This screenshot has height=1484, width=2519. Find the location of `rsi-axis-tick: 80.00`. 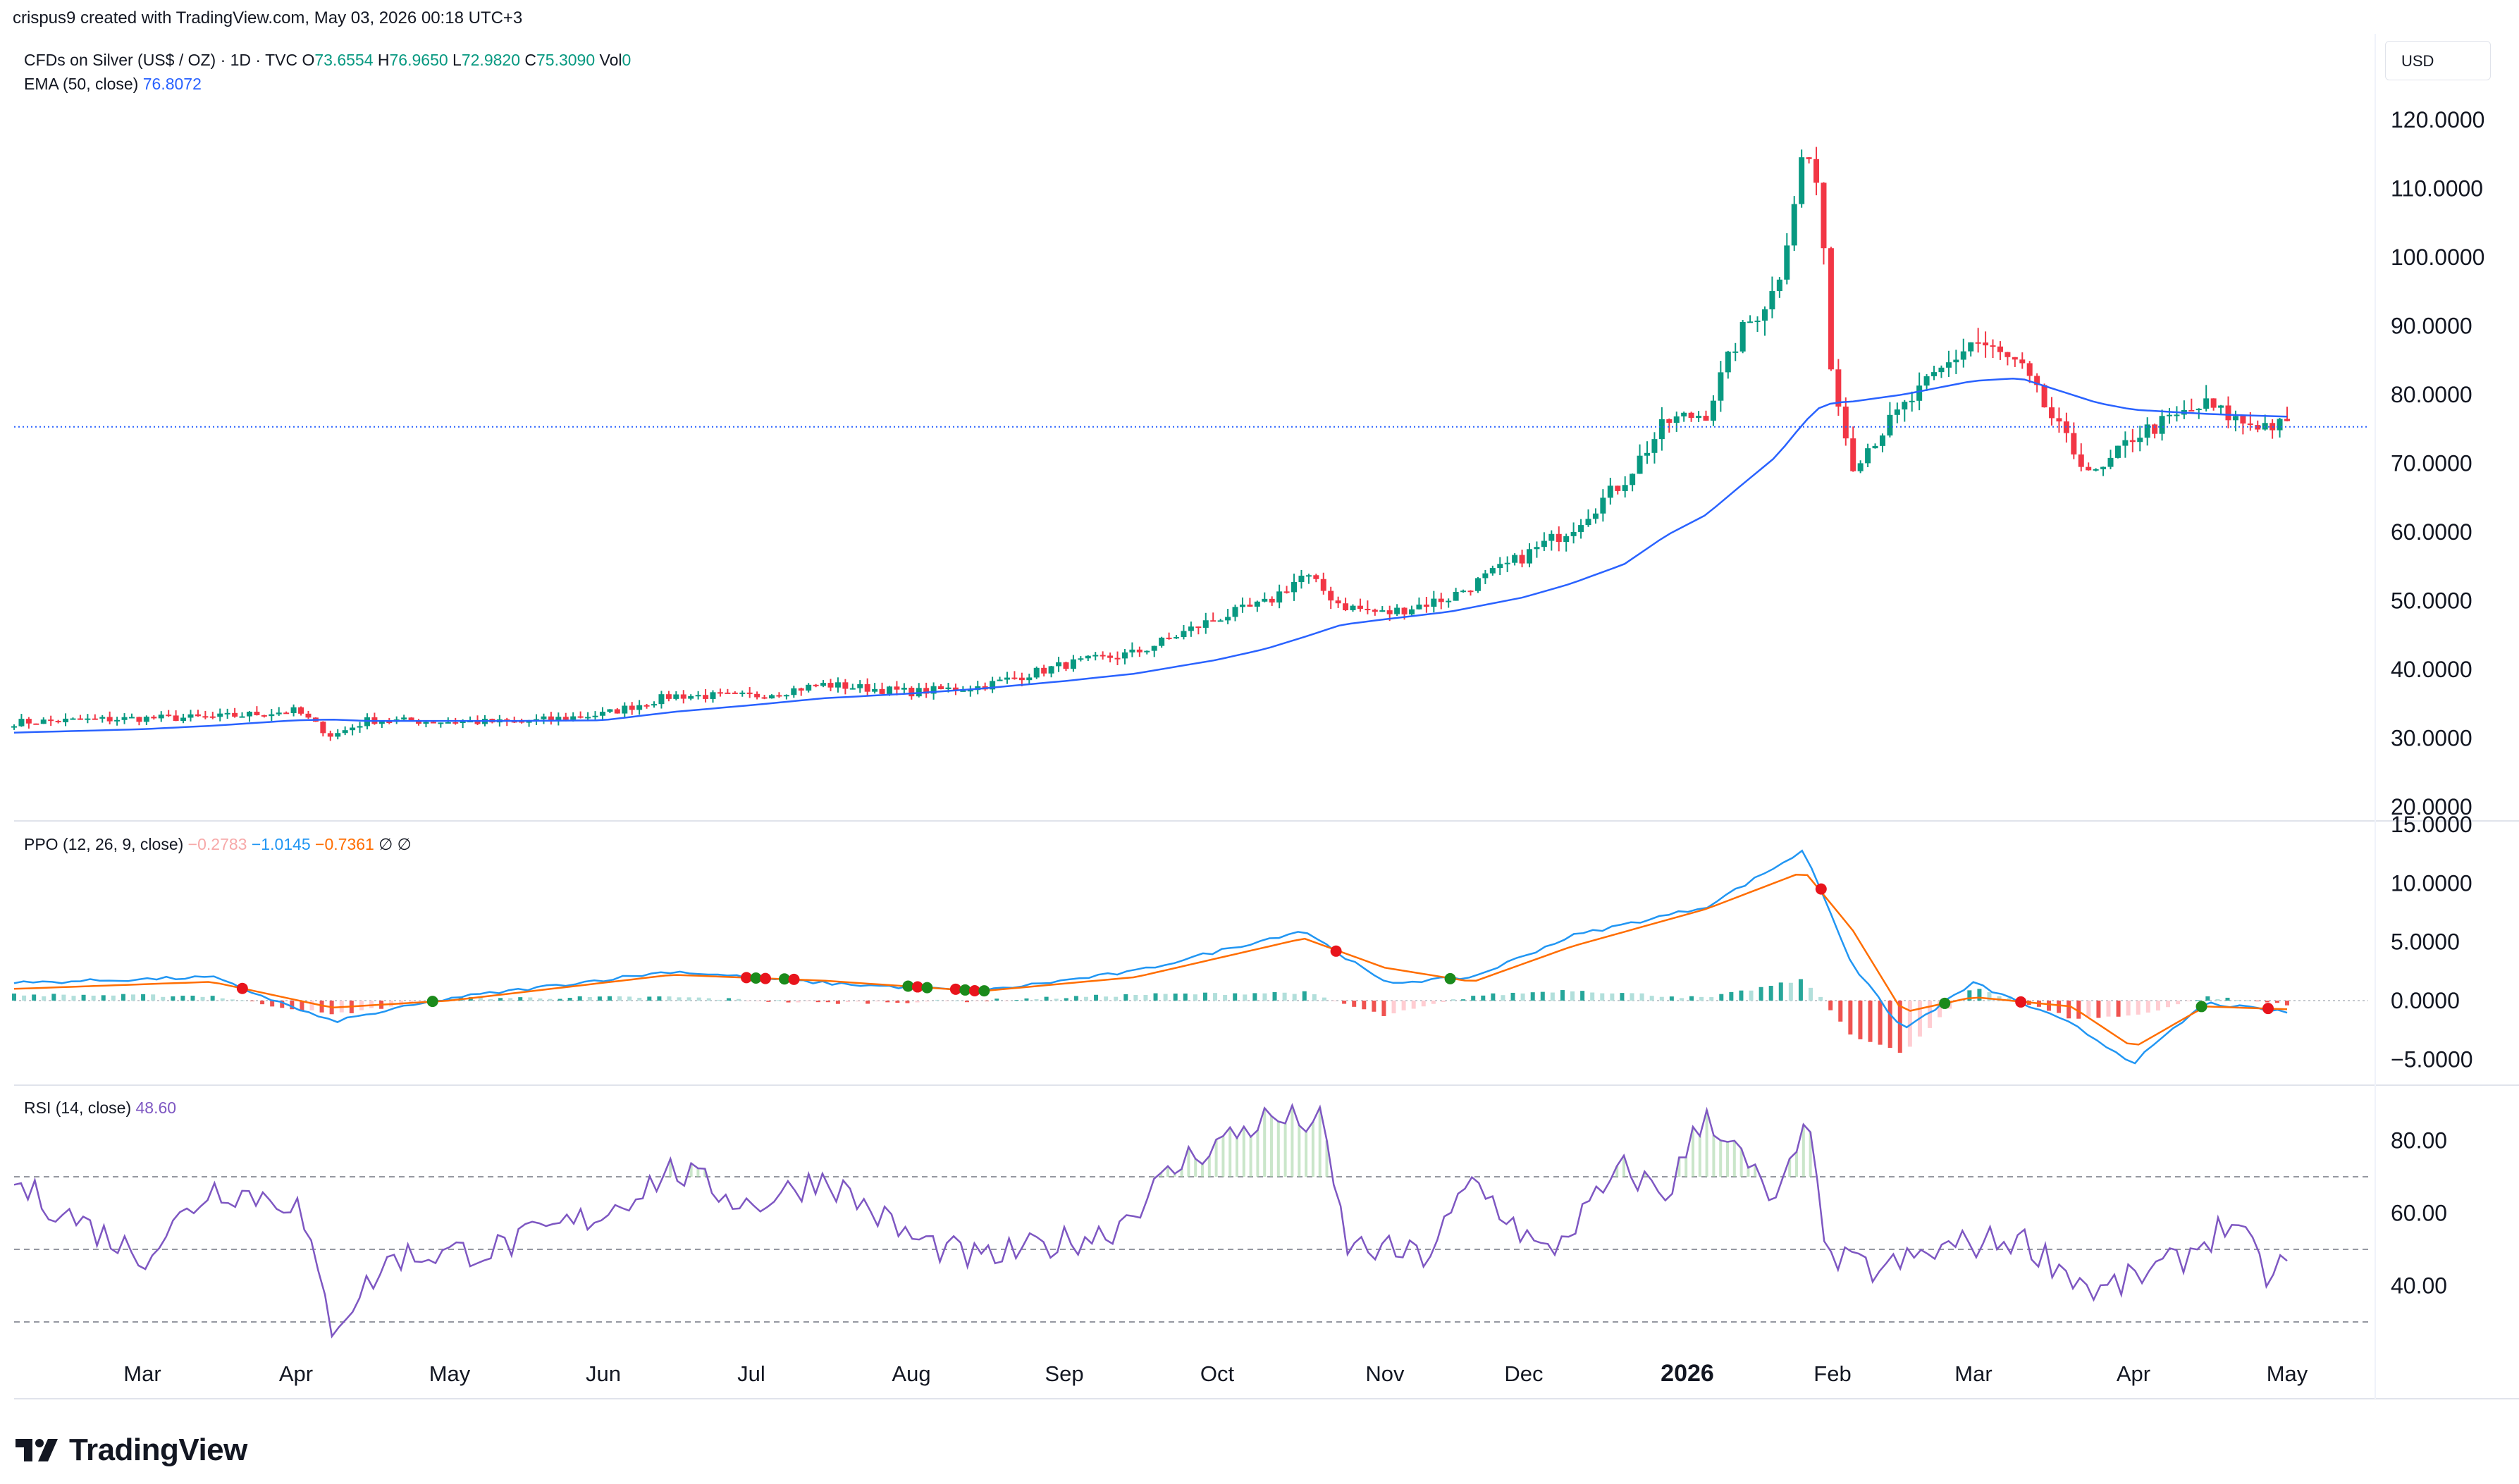

rsi-axis-tick: 80.00 is located at coordinates (2419, 1141).